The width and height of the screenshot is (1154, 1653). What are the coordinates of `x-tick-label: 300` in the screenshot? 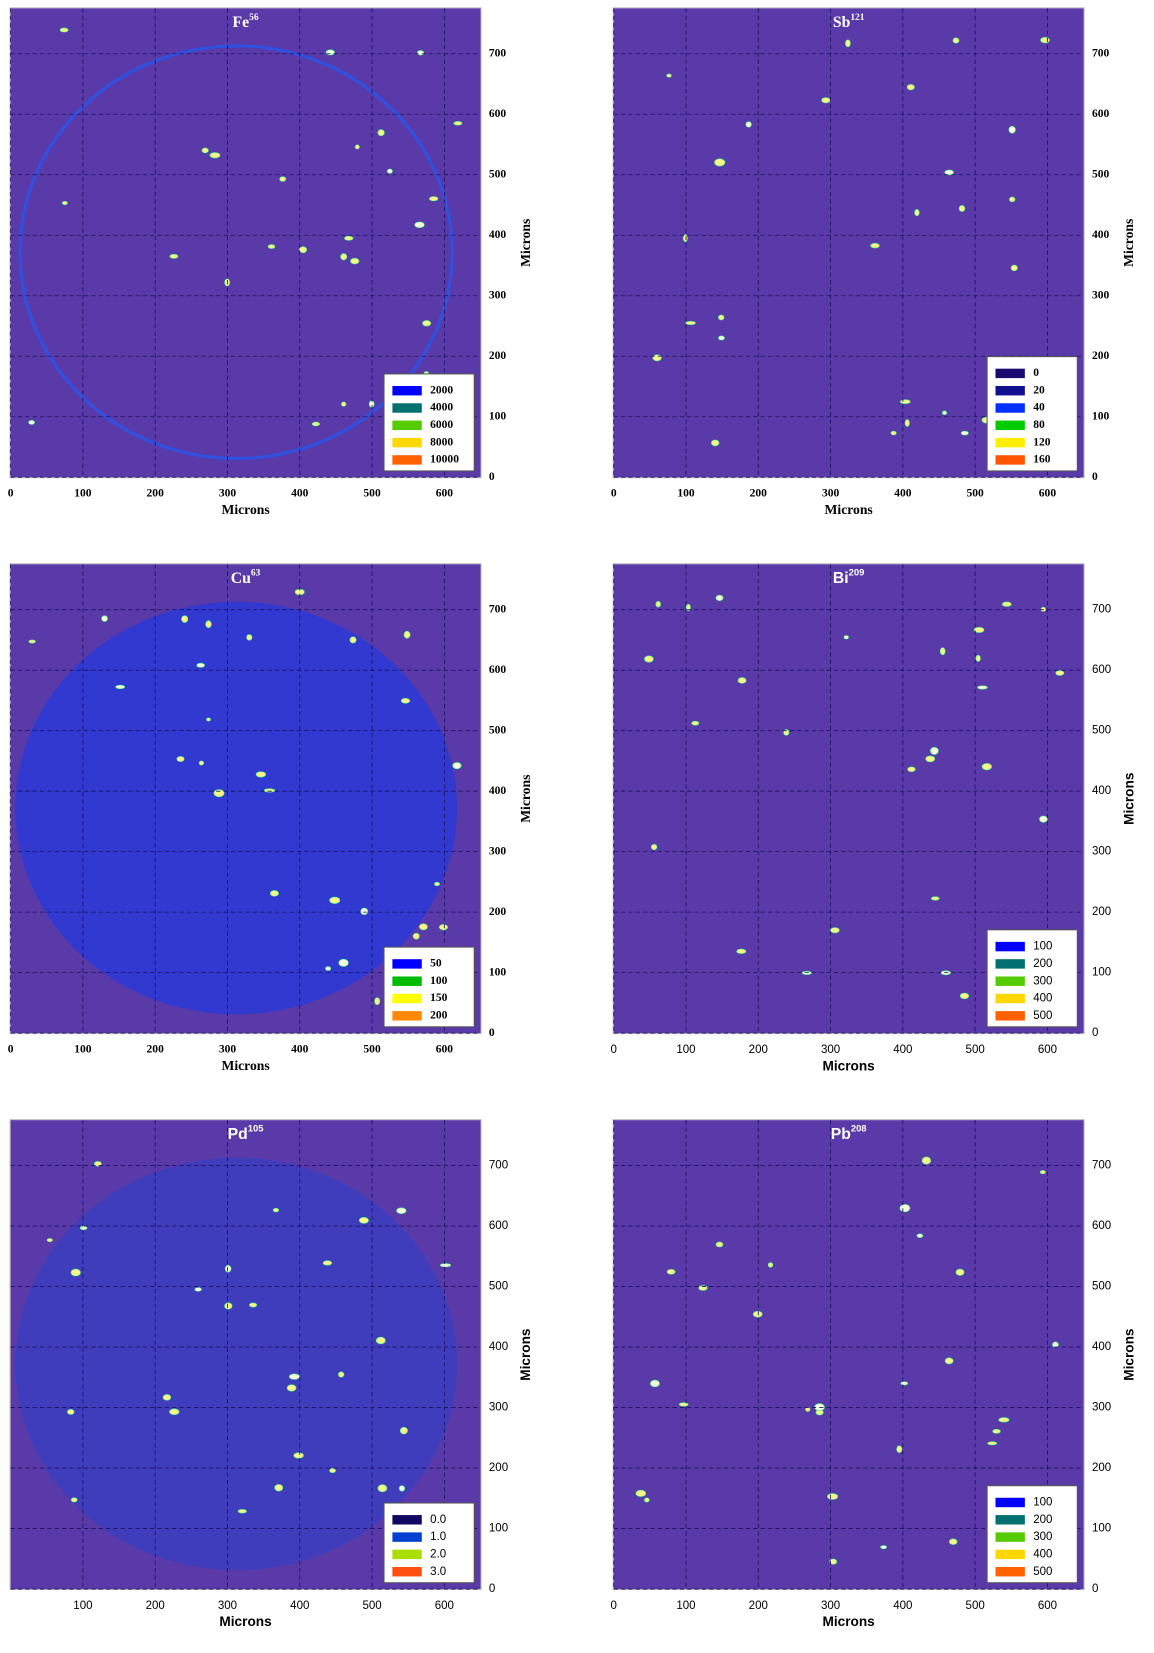 It's located at (228, 494).